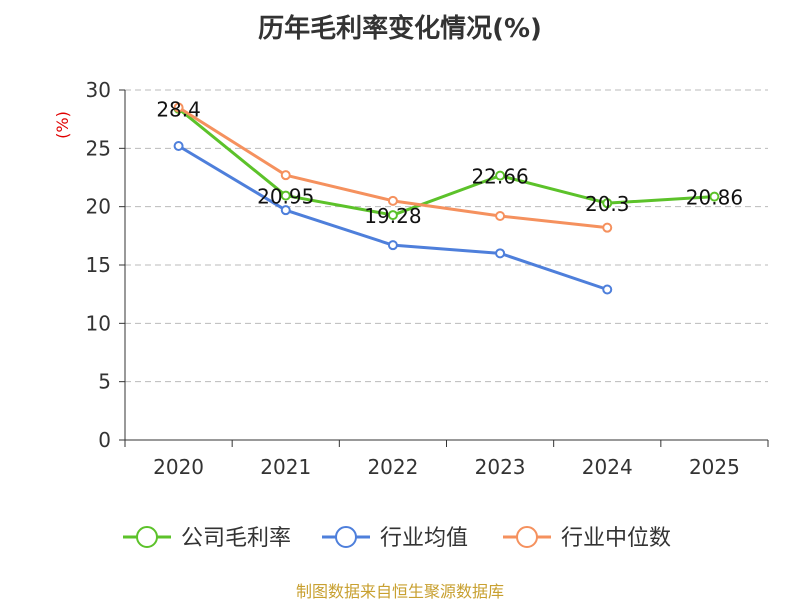  Describe the element at coordinates (500, 467) in the screenshot. I see `x-tick-label: 2023` at that location.